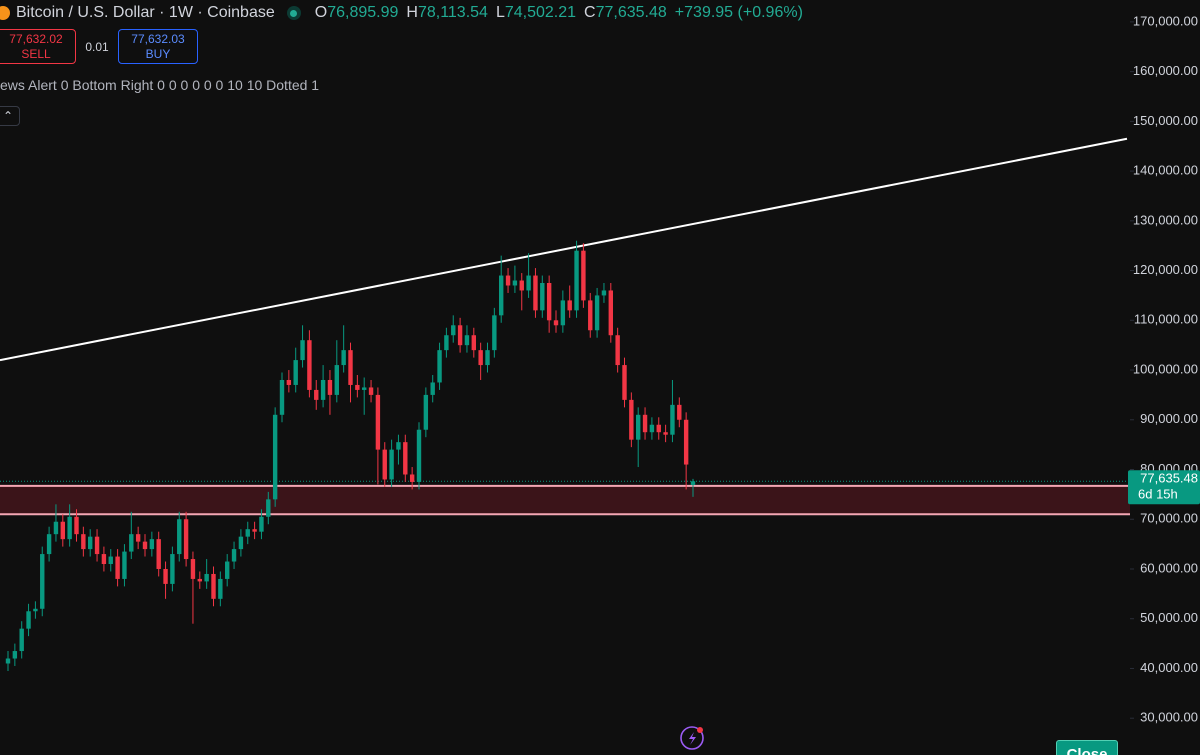  I want to click on y-tick-label: 120,000.00, so click(1165, 269).